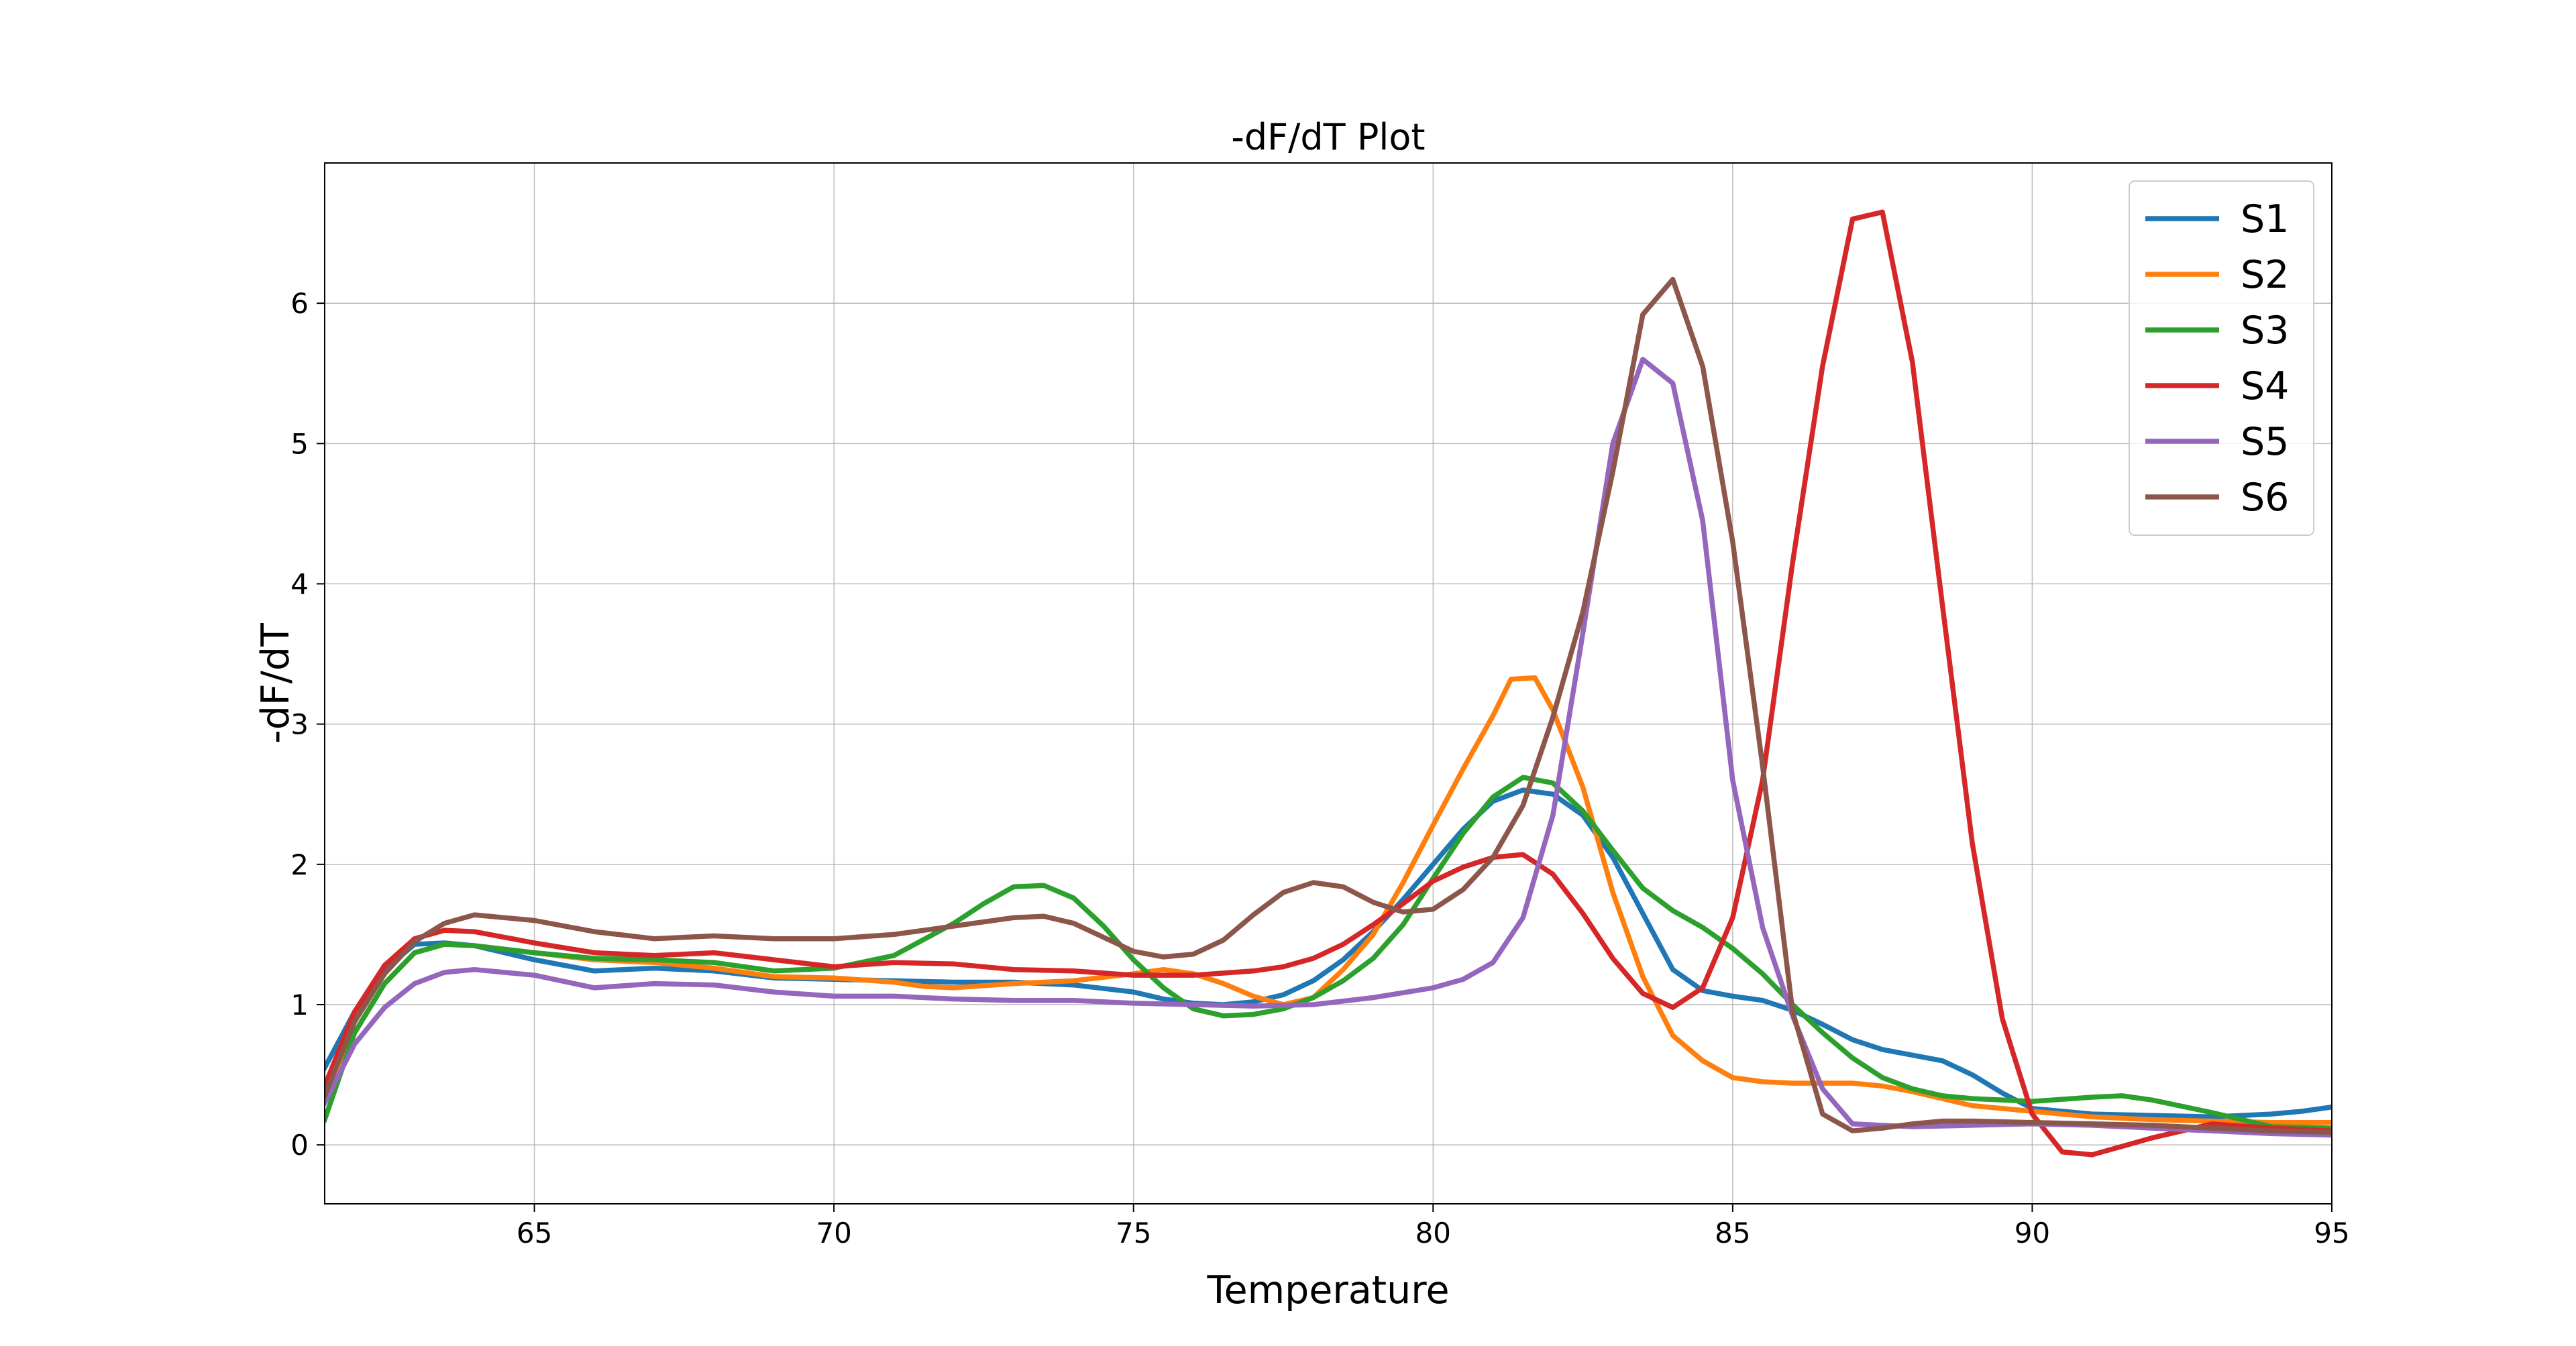 This screenshot has width=2576, height=1346. Describe the element at coordinates (299, 1145) in the screenshot. I see `y-tick-label: 0` at that location.